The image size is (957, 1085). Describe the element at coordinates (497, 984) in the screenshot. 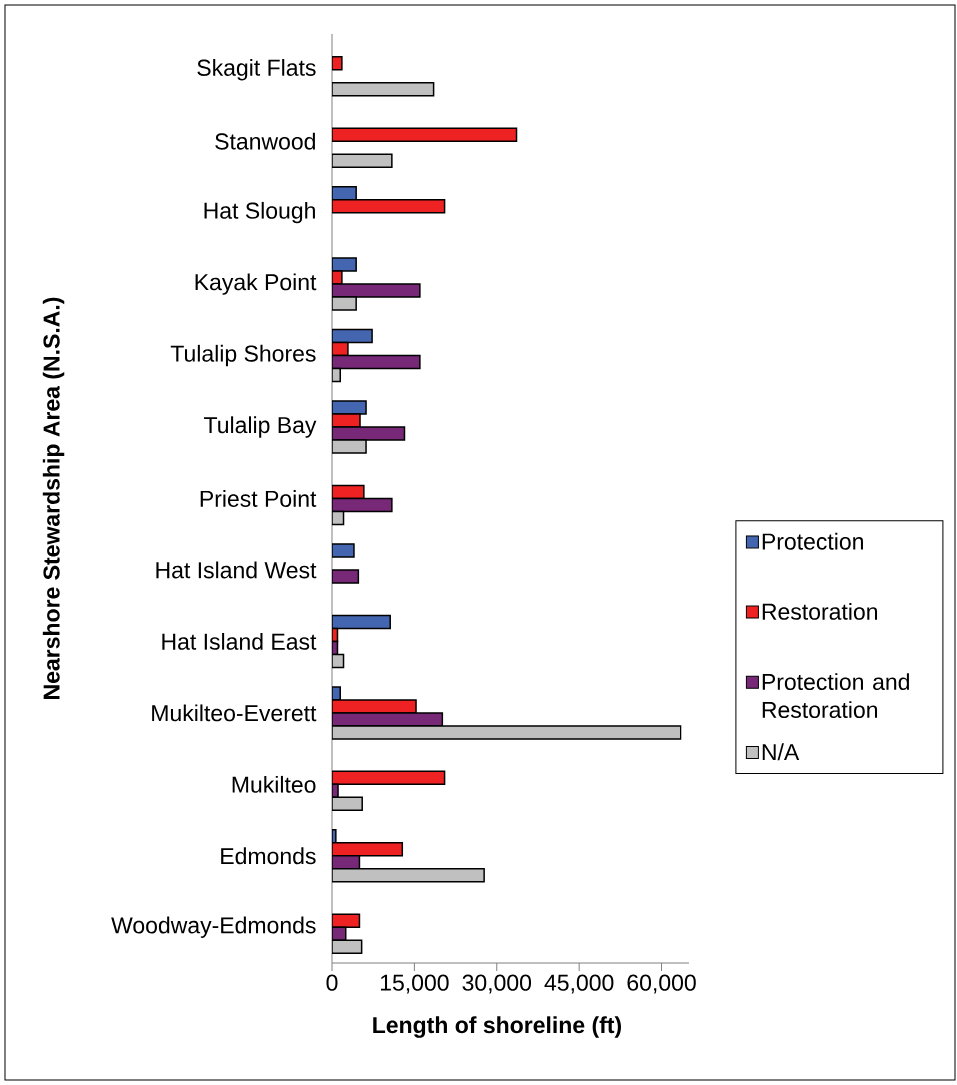

I see `x-tick-label: 30,000` at that location.